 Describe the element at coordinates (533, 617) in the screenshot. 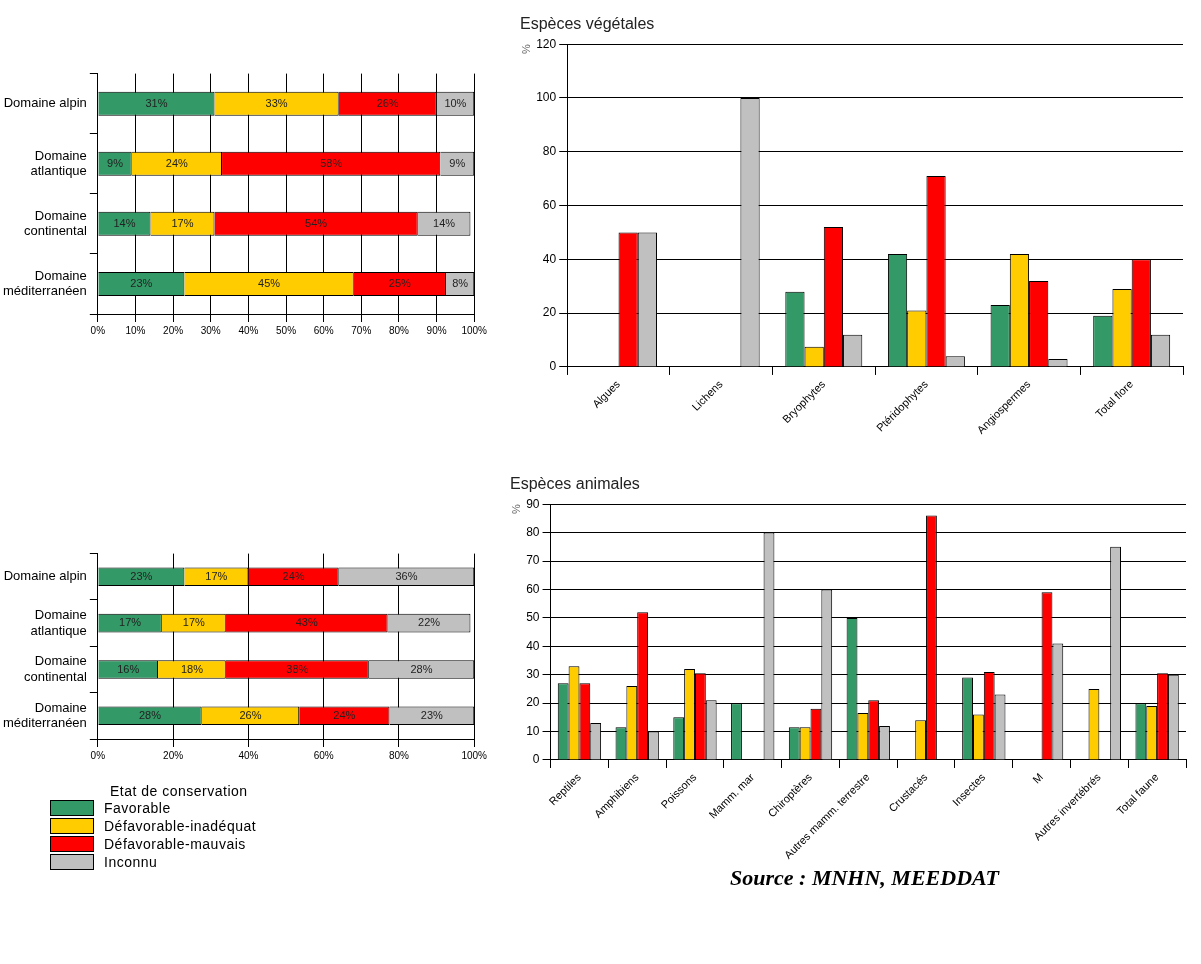

I see `y-tick-label: 50` at that location.